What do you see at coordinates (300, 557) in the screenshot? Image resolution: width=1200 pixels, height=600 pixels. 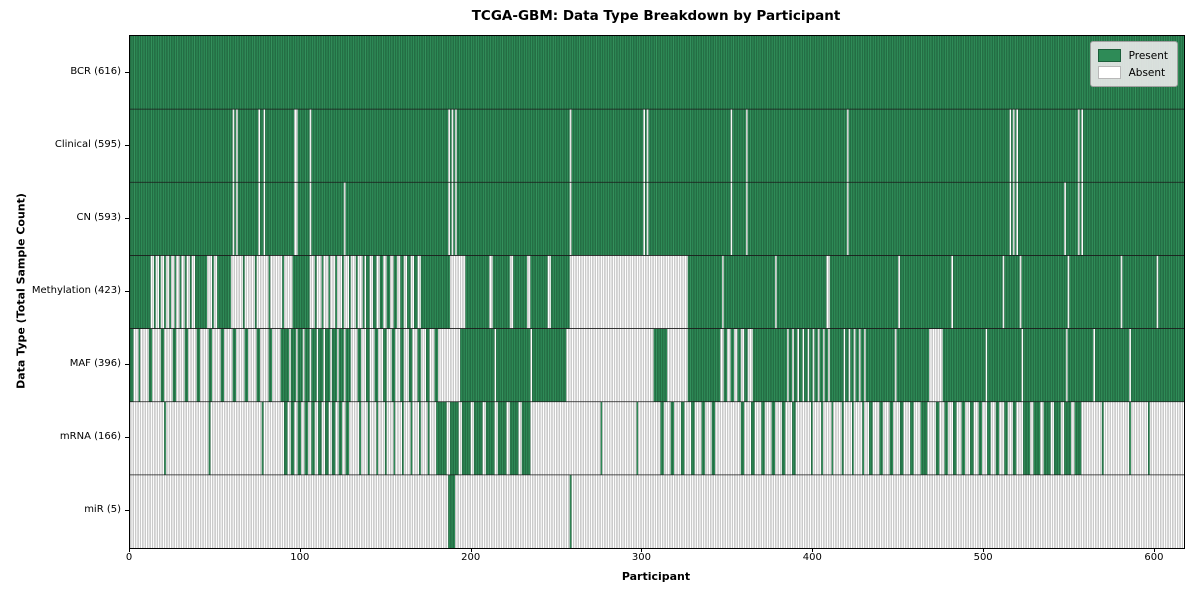 I see `x-tick-label: 100` at bounding box center [300, 557].